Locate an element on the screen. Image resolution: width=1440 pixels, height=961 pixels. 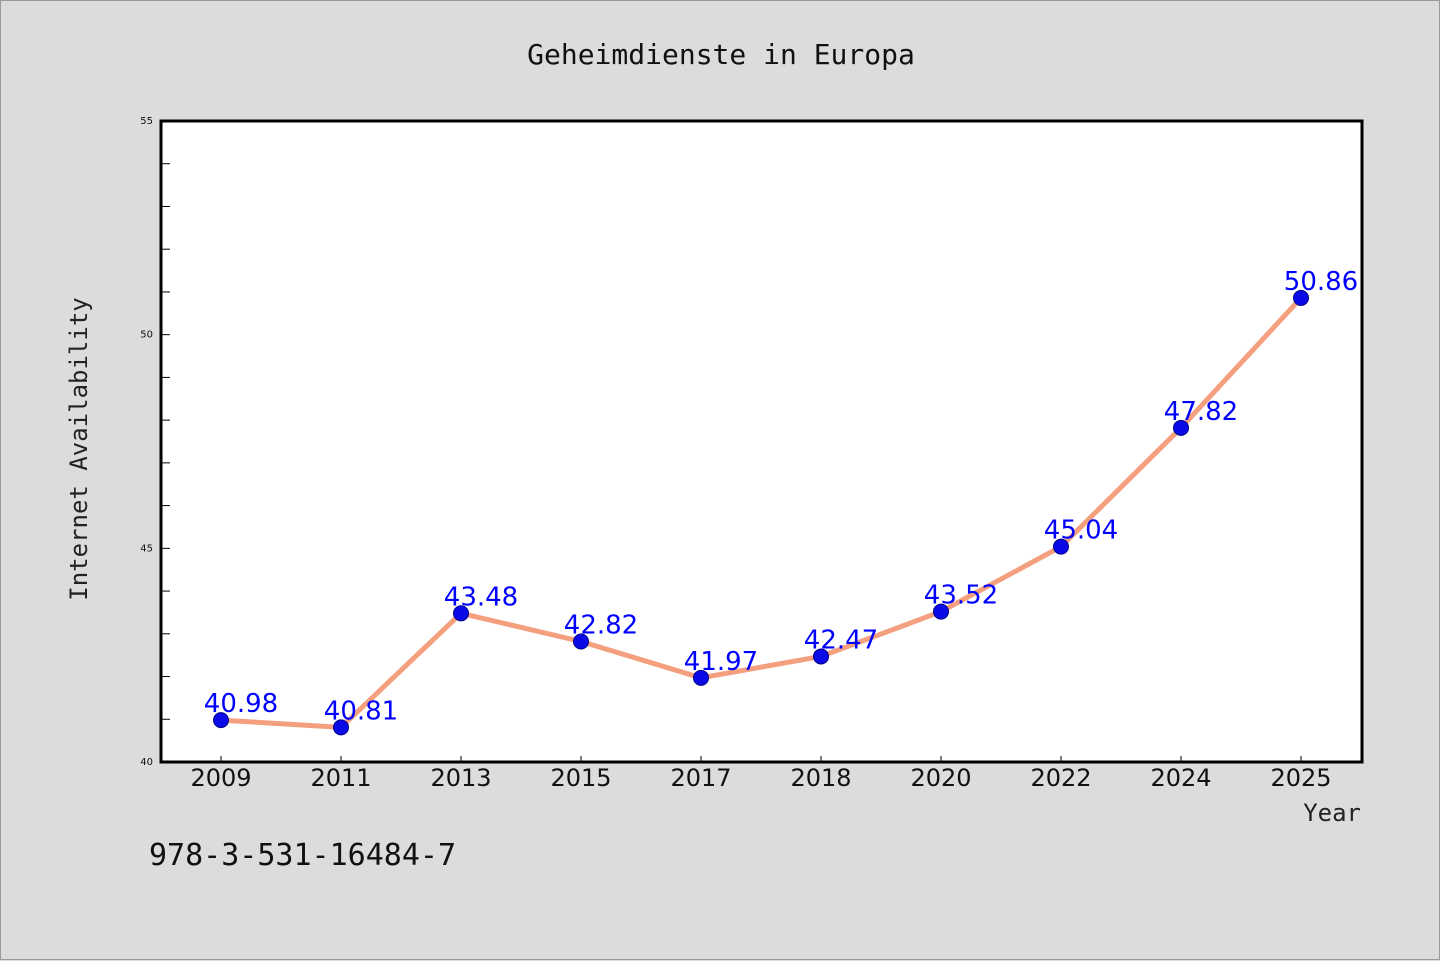
data-label: 41.97 is located at coordinates (721, 662).